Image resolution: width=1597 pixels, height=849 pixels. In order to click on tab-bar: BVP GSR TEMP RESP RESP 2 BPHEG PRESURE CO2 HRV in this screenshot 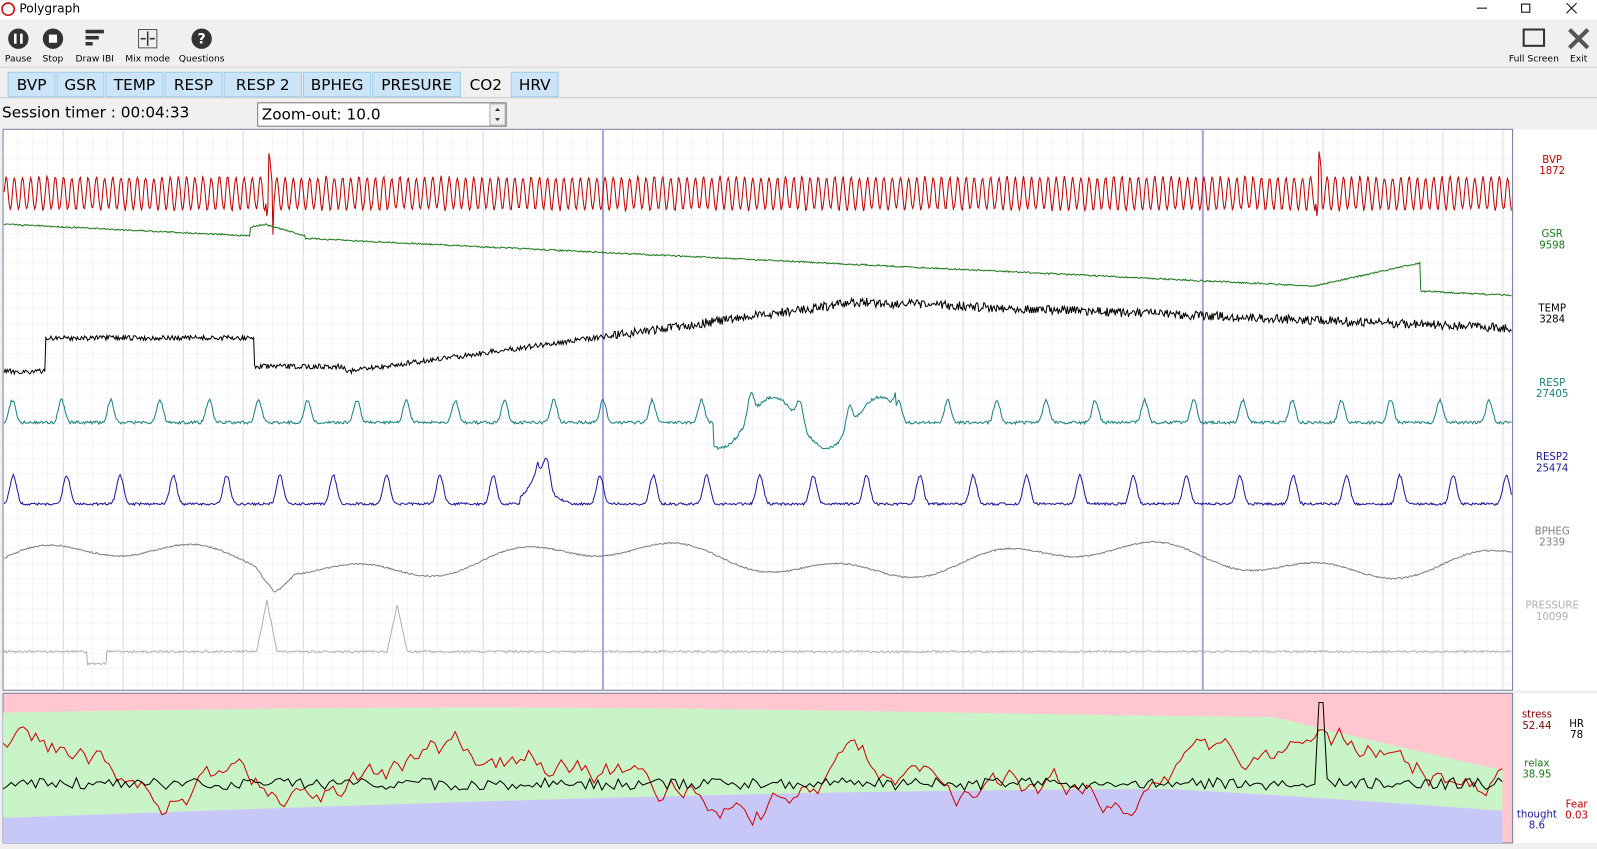, I will do `click(283, 84)`.